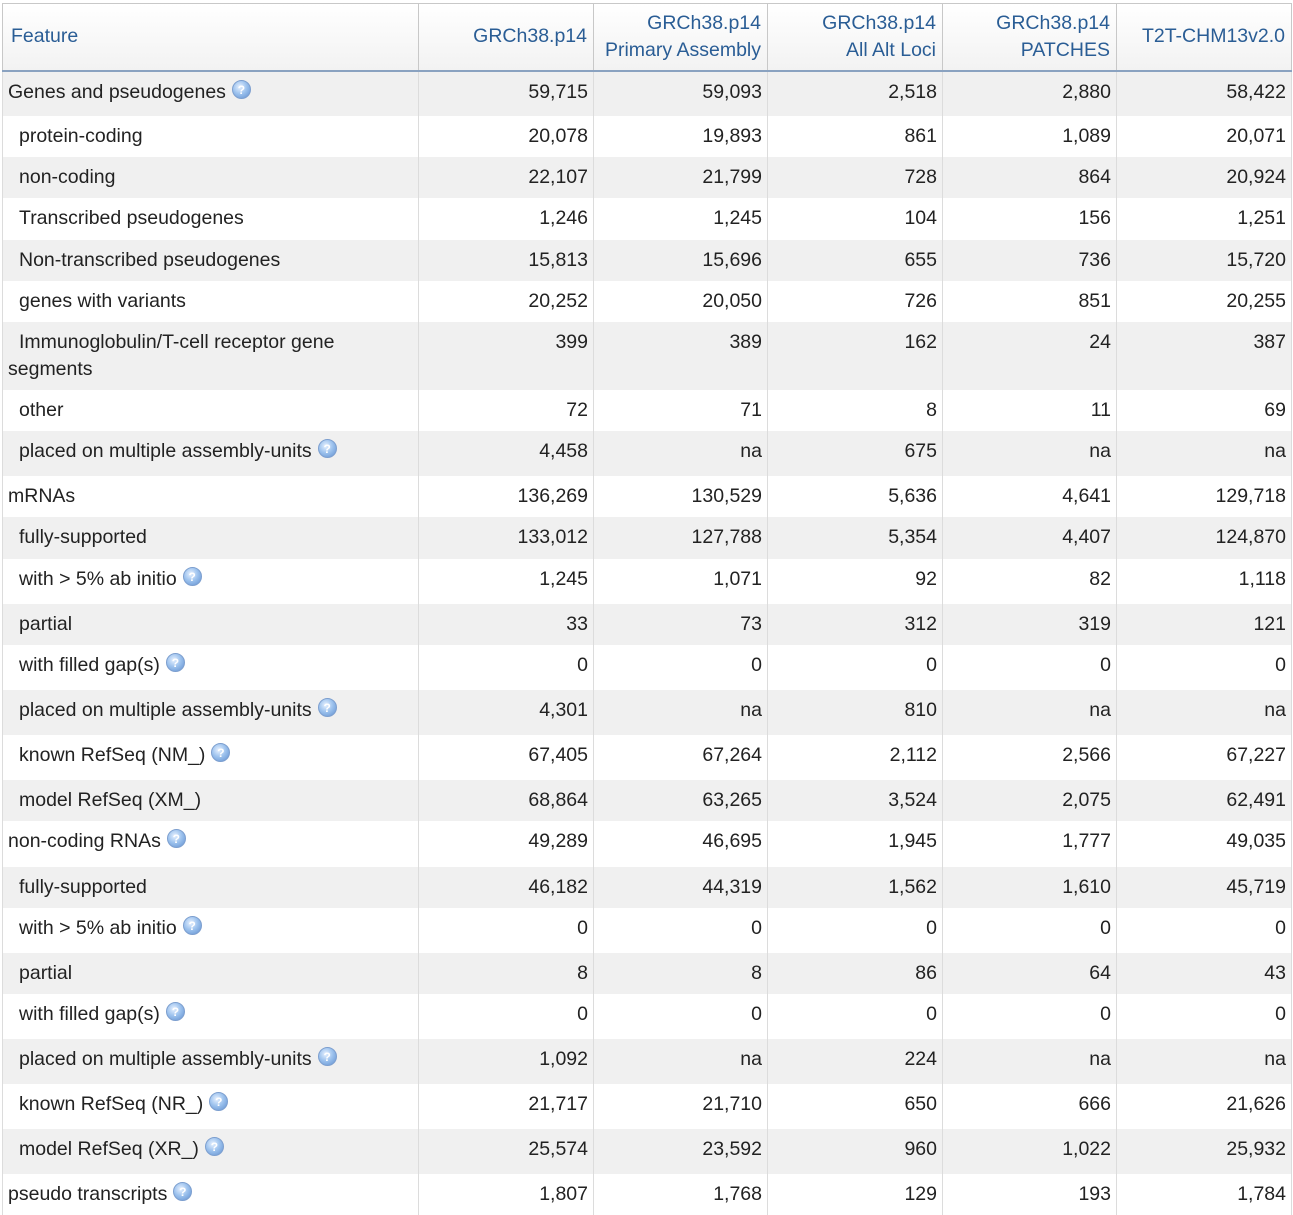  What do you see at coordinates (210, 260) in the screenshot?
I see `feature-cell: Non-transcribed pseudogenes` at bounding box center [210, 260].